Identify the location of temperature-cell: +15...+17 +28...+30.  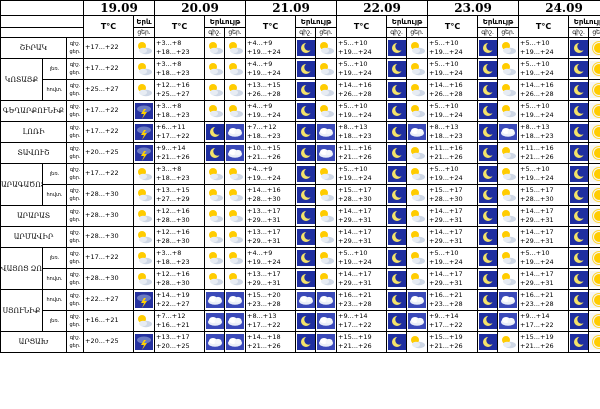
(453, 195).